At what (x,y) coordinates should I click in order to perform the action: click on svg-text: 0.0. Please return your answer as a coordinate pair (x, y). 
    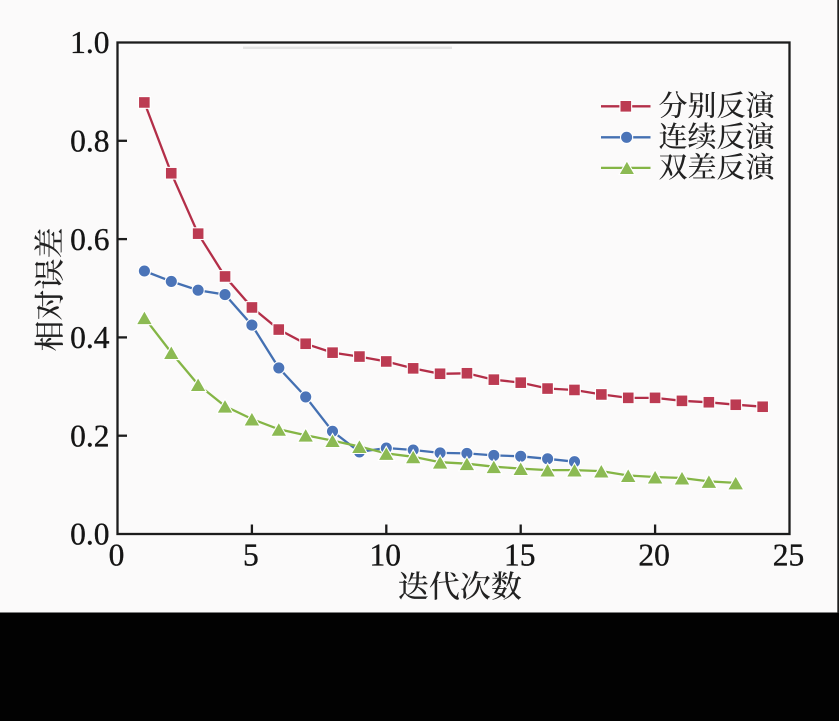
    Looking at the image, I should click on (89, 534).